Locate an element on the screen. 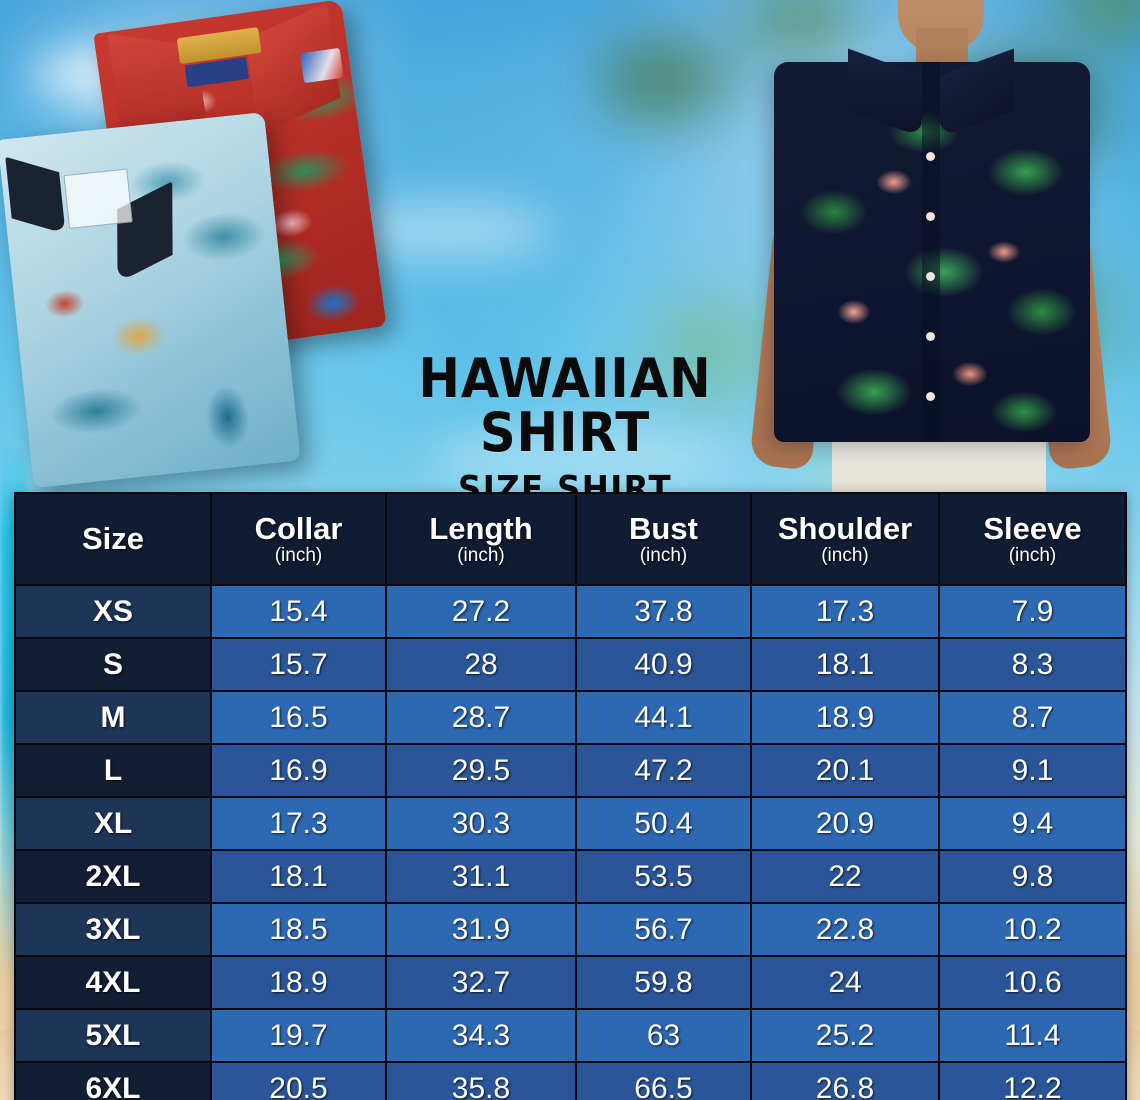 The height and width of the screenshot is (1100, 1140). cell-length: 27.2 is located at coordinates (481, 611).